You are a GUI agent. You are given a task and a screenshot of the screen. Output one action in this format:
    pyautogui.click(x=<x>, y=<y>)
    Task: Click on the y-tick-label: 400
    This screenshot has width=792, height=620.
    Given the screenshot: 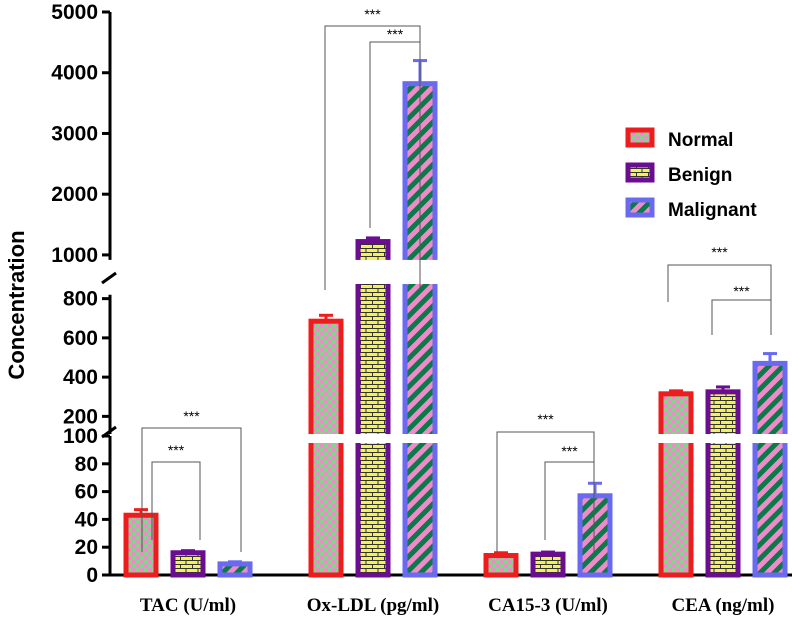 What is the action you would take?
    pyautogui.click(x=80, y=377)
    